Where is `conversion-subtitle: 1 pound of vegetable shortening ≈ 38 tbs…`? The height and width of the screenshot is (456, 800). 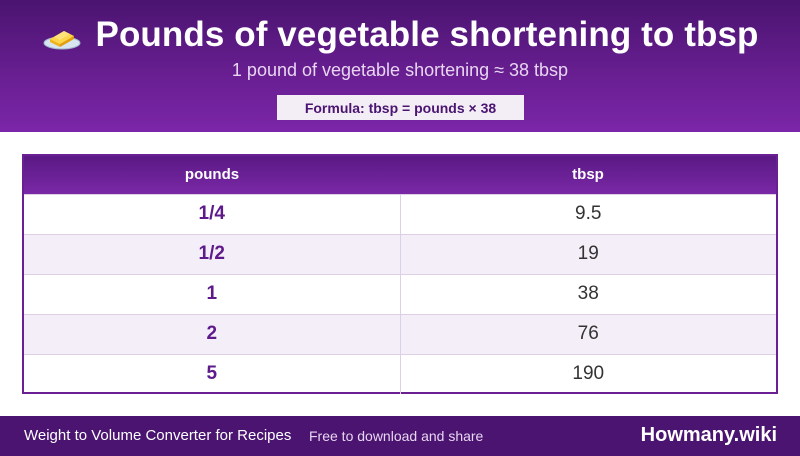 conversion-subtitle: 1 pound of vegetable shortening ≈ 38 tbs… is located at coordinates (400, 70).